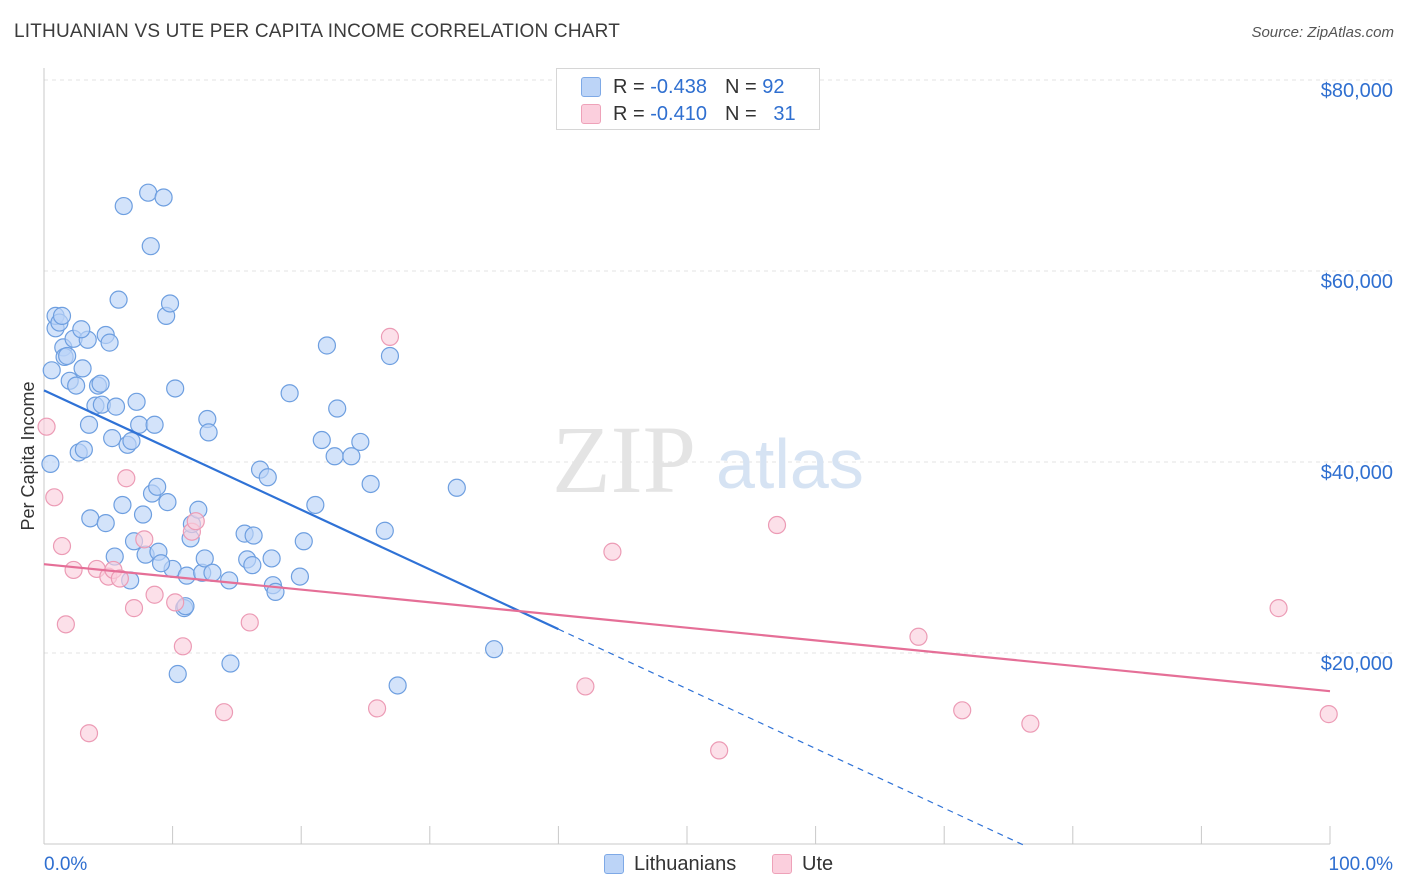 Image resolution: width=1406 pixels, height=892 pixels. I want to click on legend-row-ute: R = -0.410 N = 31, so click(688, 114).